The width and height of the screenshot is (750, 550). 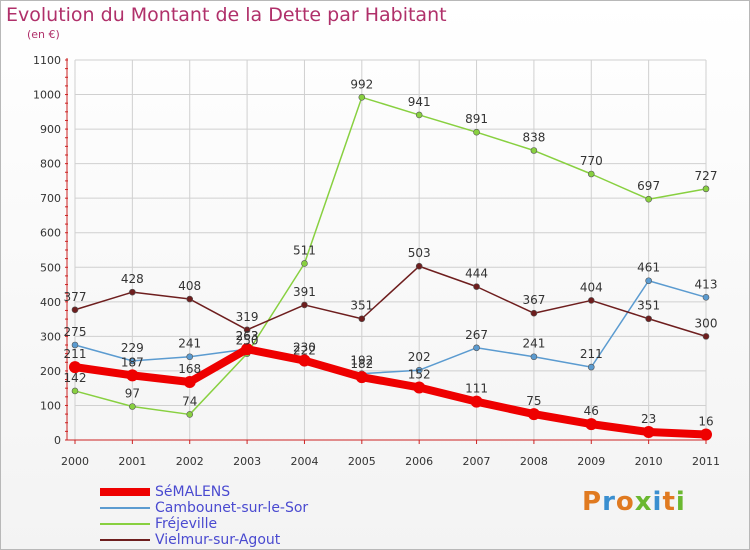 I want to click on logo-letter: t, so click(x=669, y=502).